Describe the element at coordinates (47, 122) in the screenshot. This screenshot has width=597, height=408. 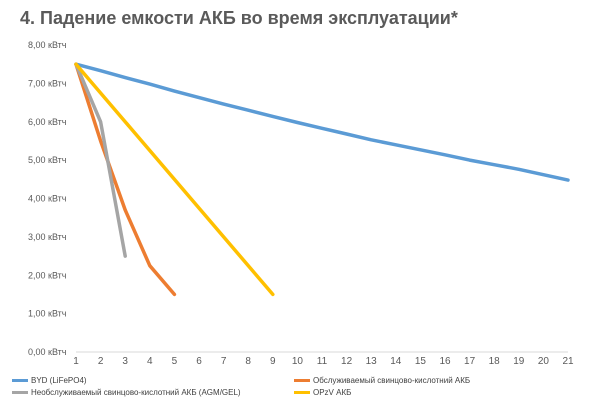
I see `y-tick-label: 6,00 кВтч` at that location.